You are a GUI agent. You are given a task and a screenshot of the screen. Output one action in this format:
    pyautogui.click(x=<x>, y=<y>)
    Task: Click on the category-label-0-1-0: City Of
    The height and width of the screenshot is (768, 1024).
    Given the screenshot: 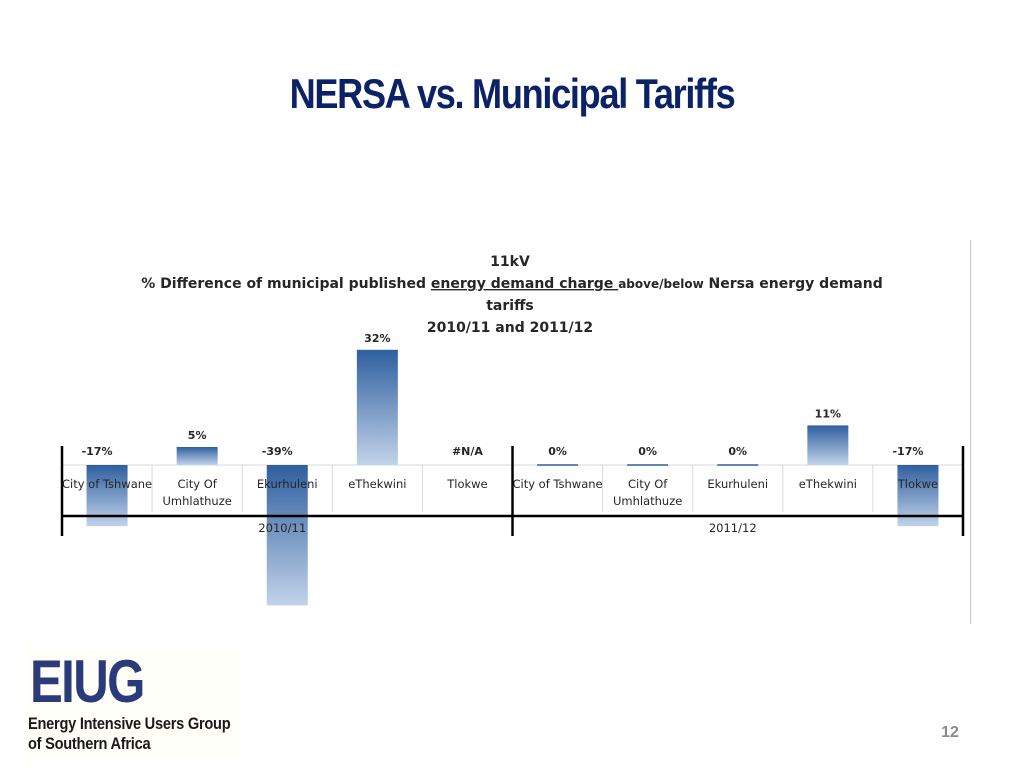 What is the action you would take?
    pyautogui.click(x=198, y=484)
    